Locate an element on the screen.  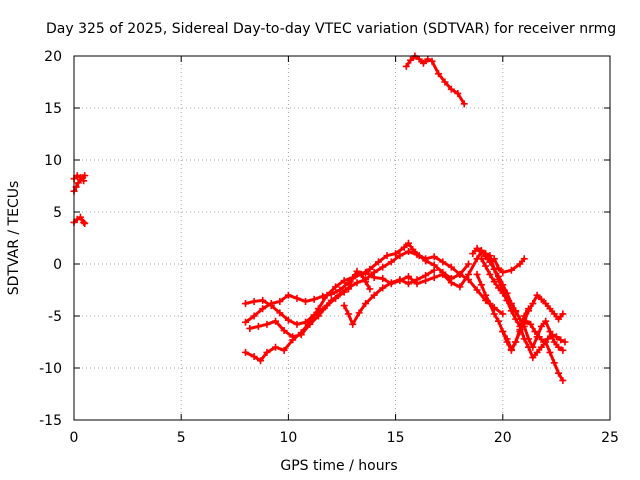
y-tick-label: 15 is located at coordinates (53, 109).